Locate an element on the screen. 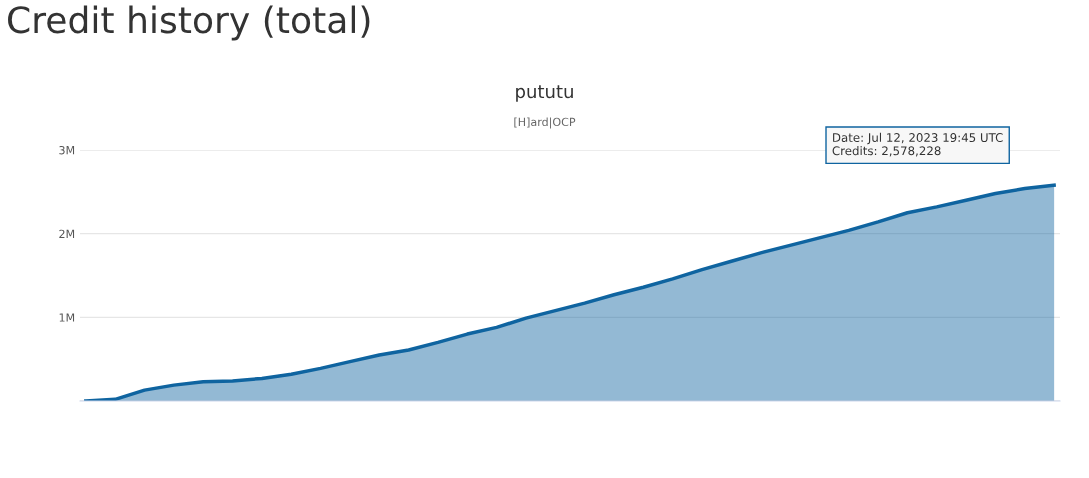 The image size is (1089, 478). annotation: Date: Jul 12, 2023 19:45 UTC Credits: 2,578,228 is located at coordinates (917, 144).